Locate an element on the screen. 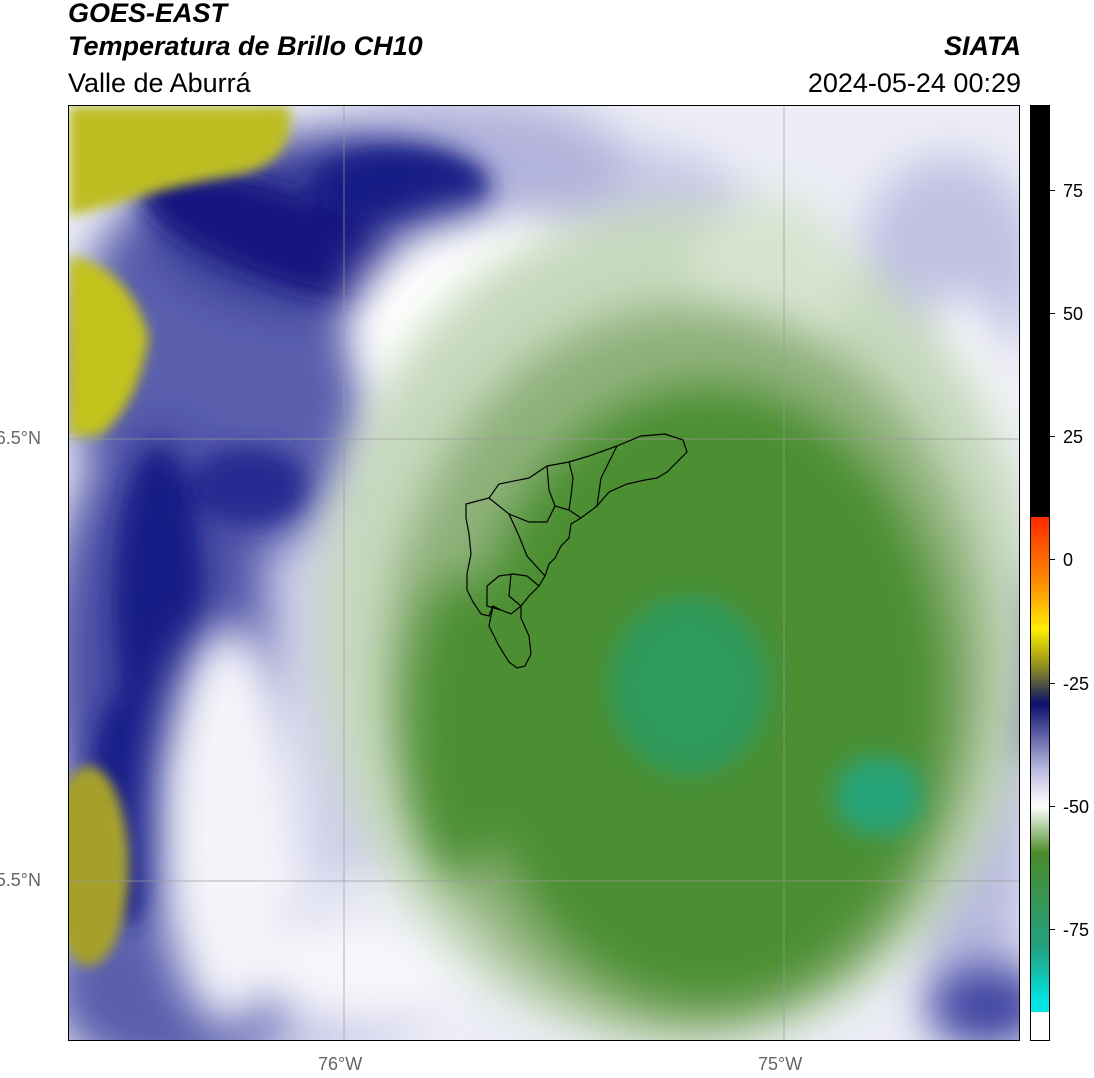 Image resolution: width=1094 pixels, height=1078 pixels. colorbar-tick-label: 25 is located at coordinates (1073, 437).